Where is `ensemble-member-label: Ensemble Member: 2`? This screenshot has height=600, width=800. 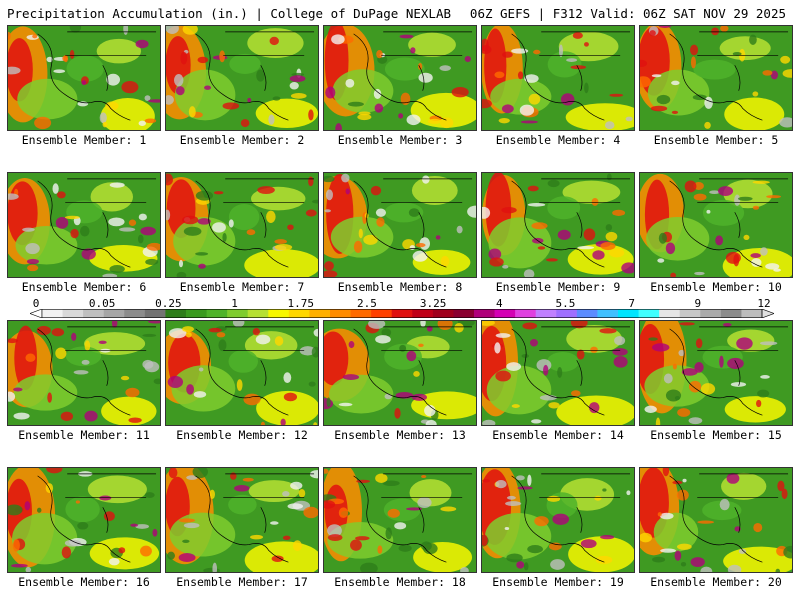 ensemble-member-label: Ensemble Member: 2 is located at coordinates (242, 140).